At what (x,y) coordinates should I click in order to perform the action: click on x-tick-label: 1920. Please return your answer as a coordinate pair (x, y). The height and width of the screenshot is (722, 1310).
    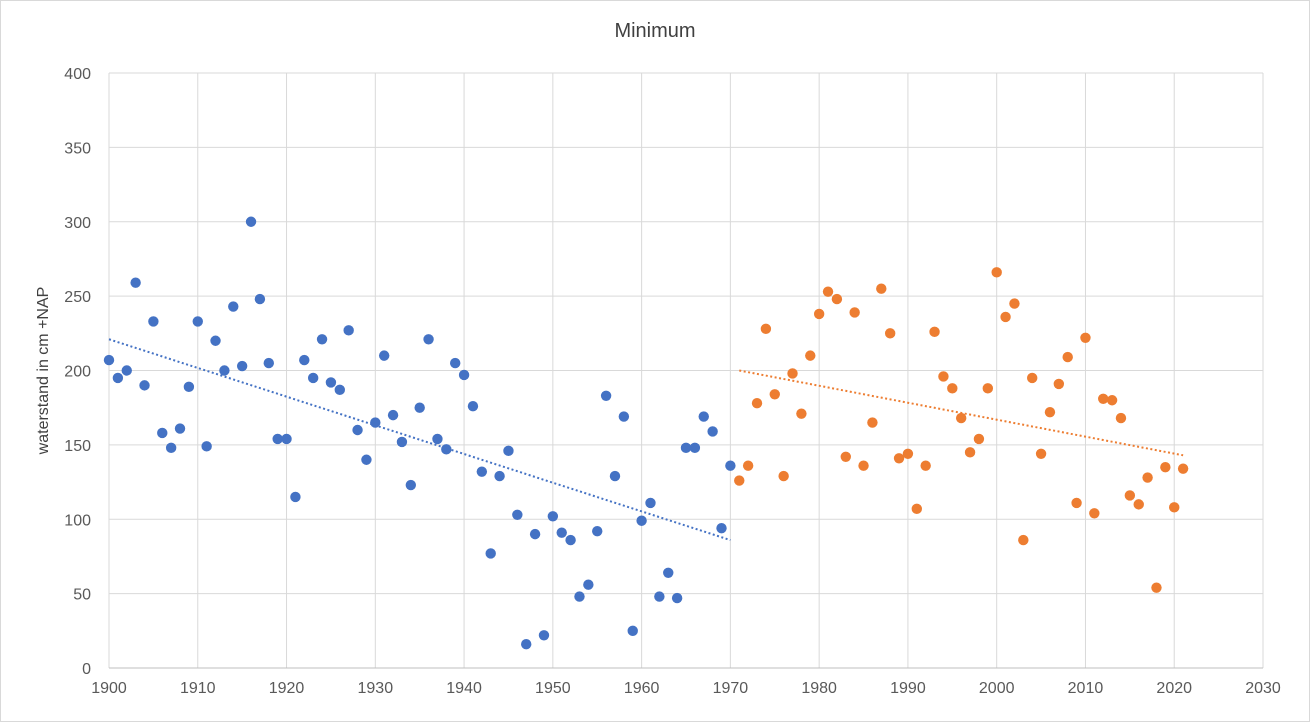
    Looking at the image, I should click on (287, 688).